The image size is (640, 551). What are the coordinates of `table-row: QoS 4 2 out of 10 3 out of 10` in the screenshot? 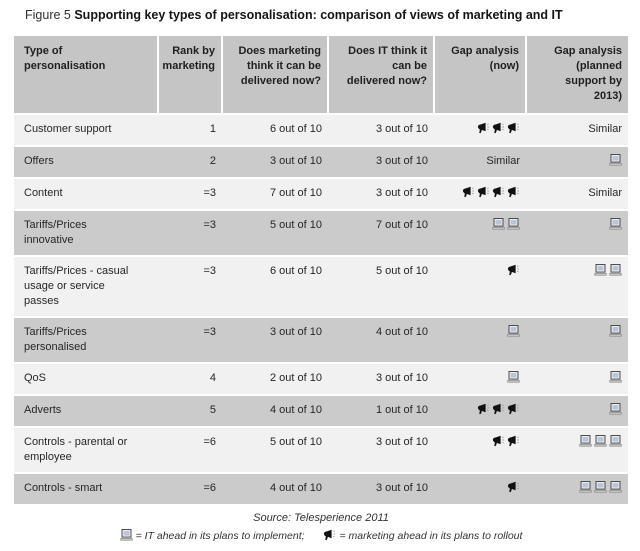 It's located at (321, 378).